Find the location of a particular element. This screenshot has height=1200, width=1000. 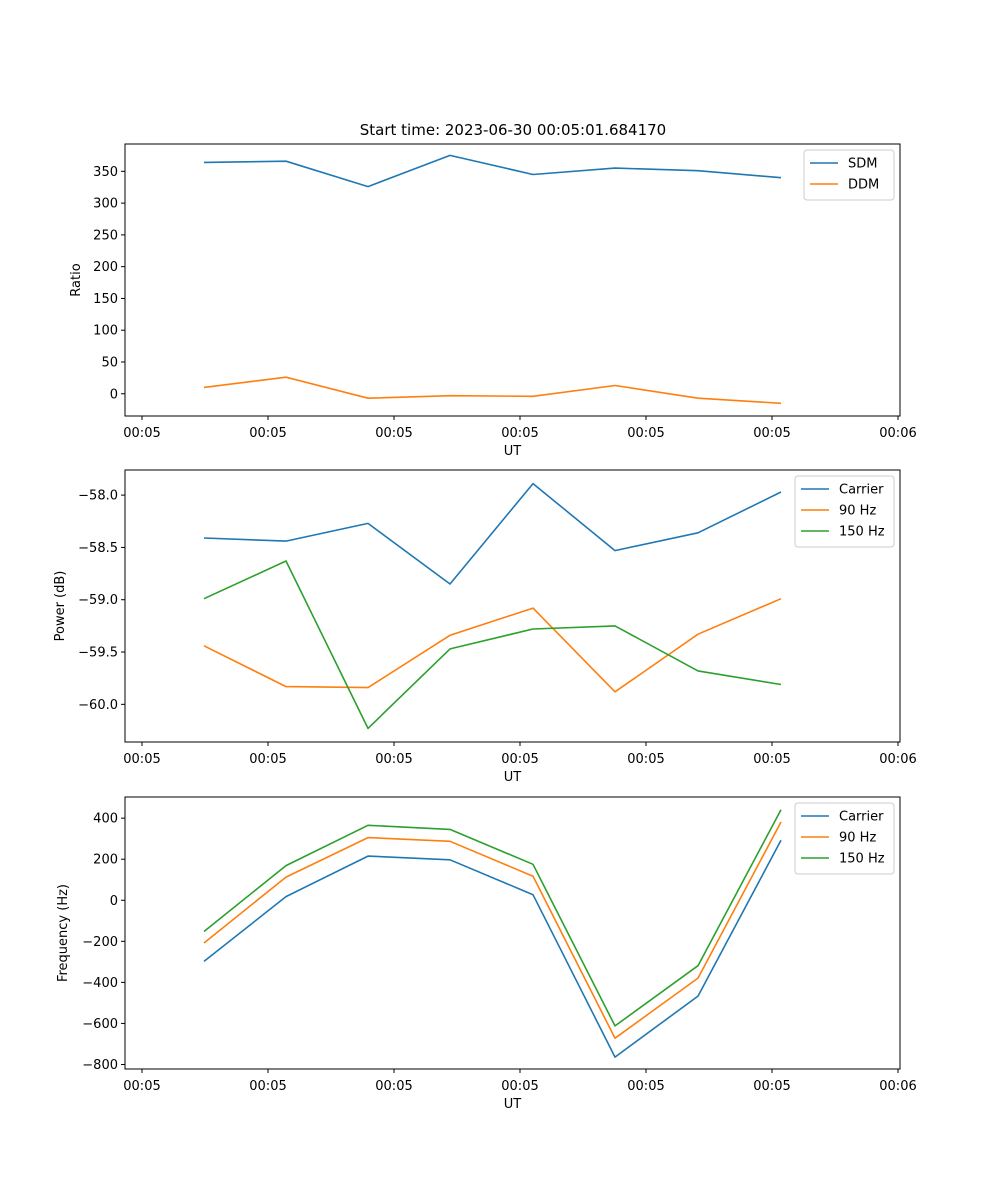

y-tick-label: 300 is located at coordinates (105, 204).